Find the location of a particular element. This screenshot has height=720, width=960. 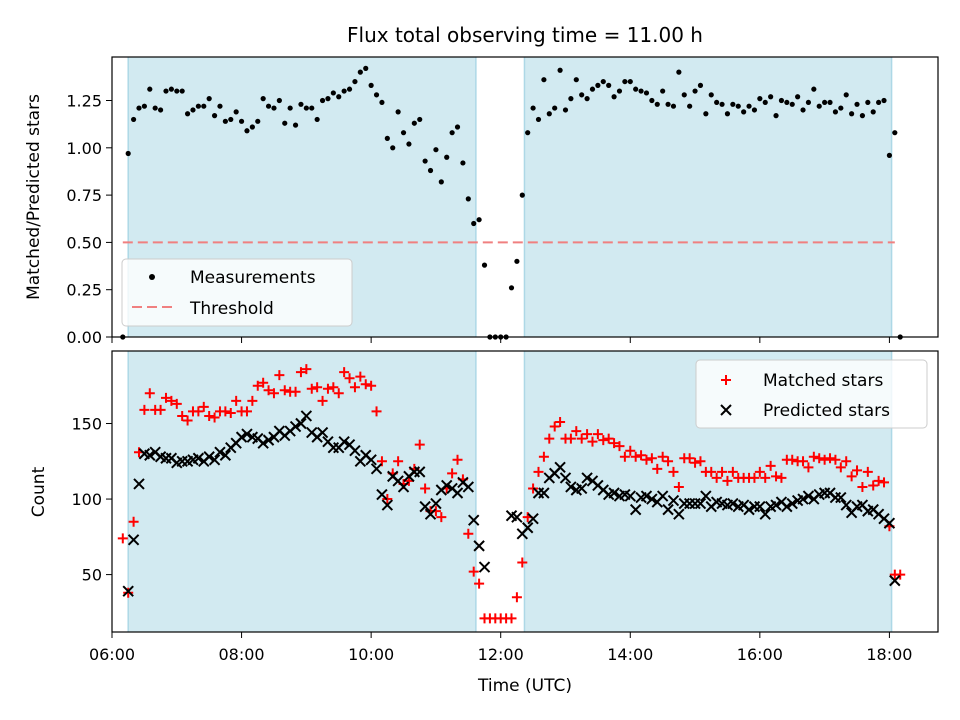

x-tick-label: 06:00 is located at coordinates (112, 654).